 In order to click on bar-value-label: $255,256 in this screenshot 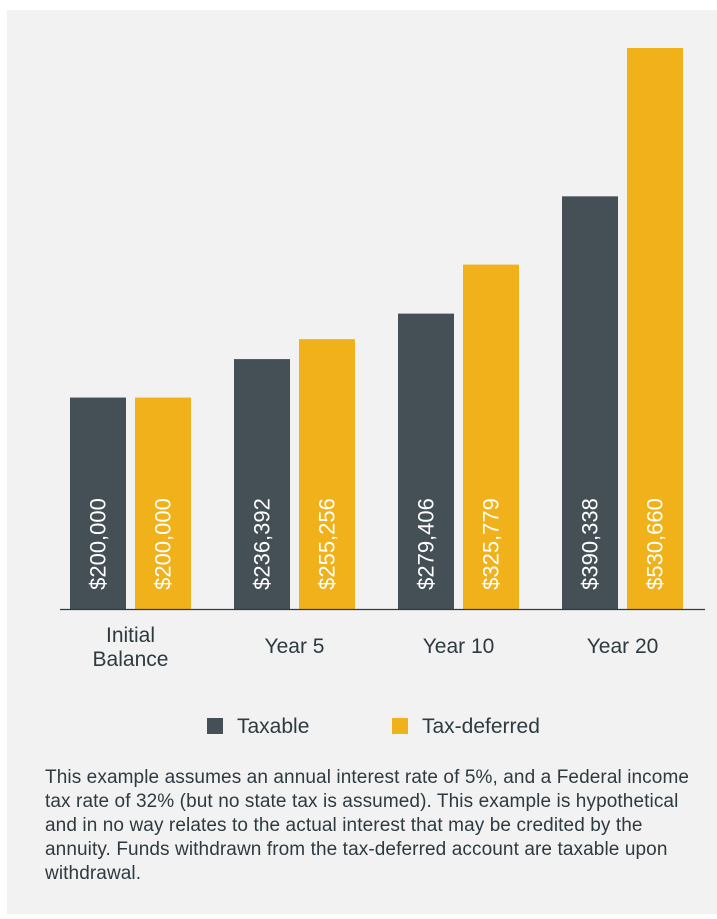, I will do `click(327, 544)`.